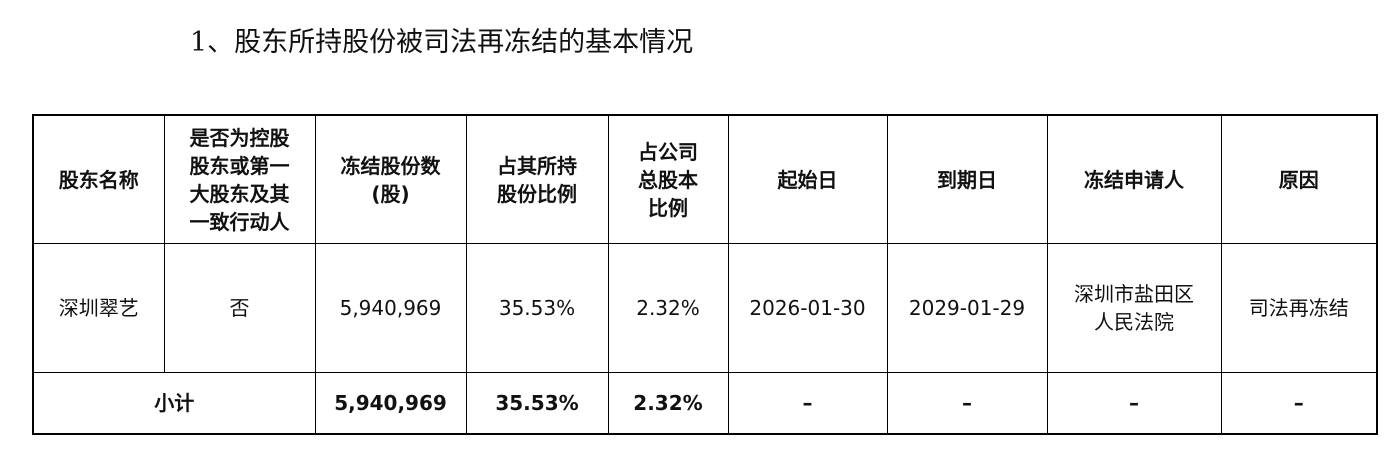  I want to click on header-cell: 到期日, so click(967, 179).